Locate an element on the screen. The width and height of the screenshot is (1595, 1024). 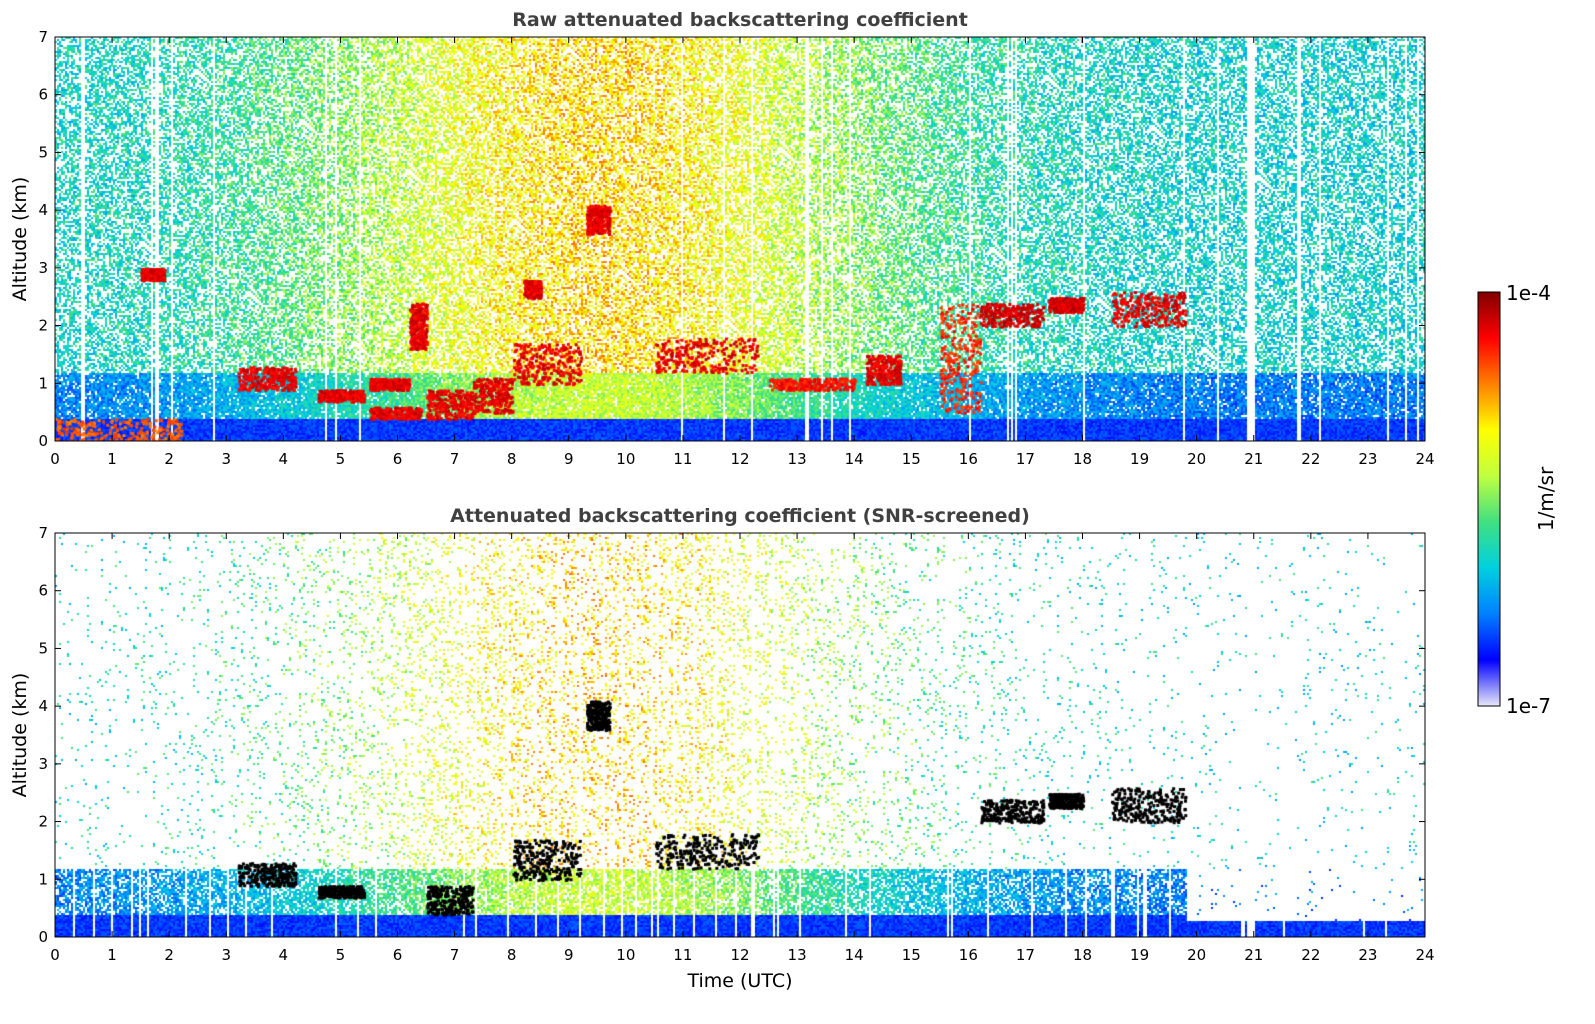
colorbar-min-label: 1e-7 is located at coordinates (1528, 706).